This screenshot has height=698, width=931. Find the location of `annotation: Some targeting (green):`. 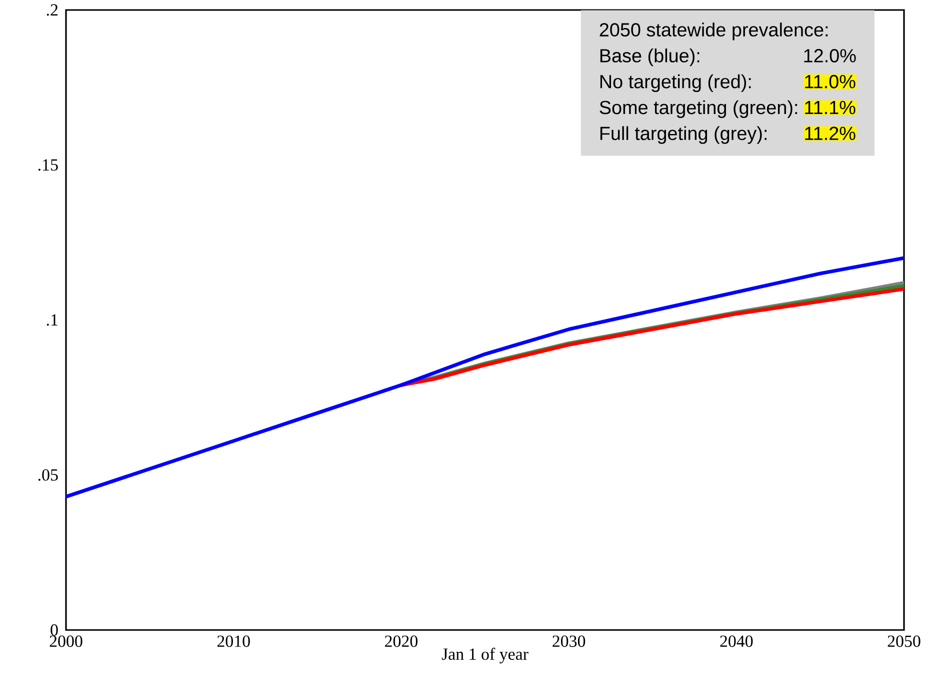

annotation: Some targeting (green): is located at coordinates (699, 109).